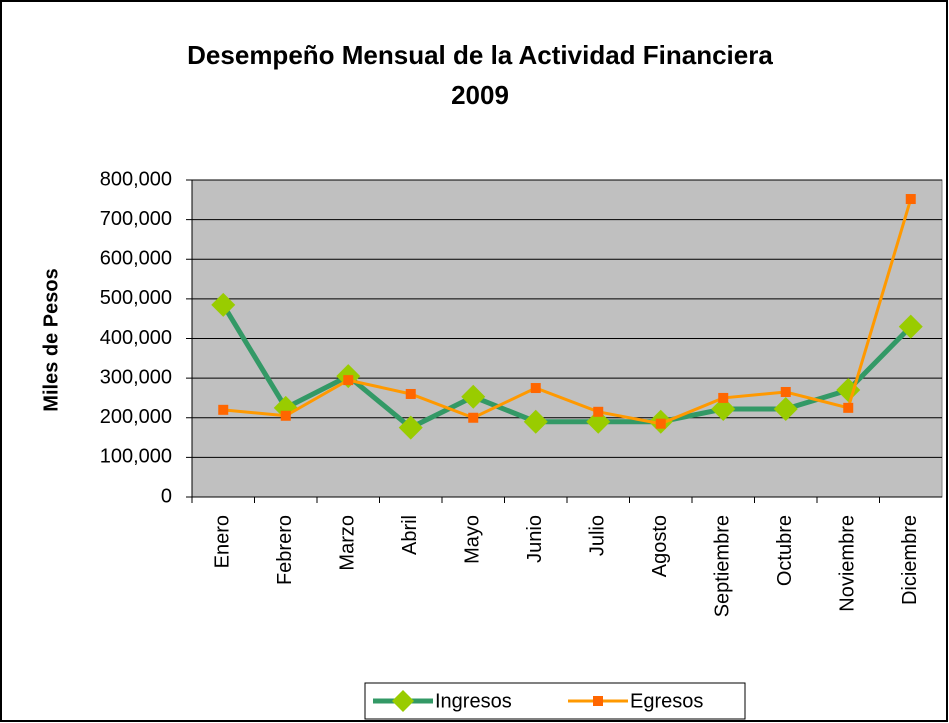 The width and height of the screenshot is (949, 723). I want to click on x-tick-label: Junio, so click(535, 539).